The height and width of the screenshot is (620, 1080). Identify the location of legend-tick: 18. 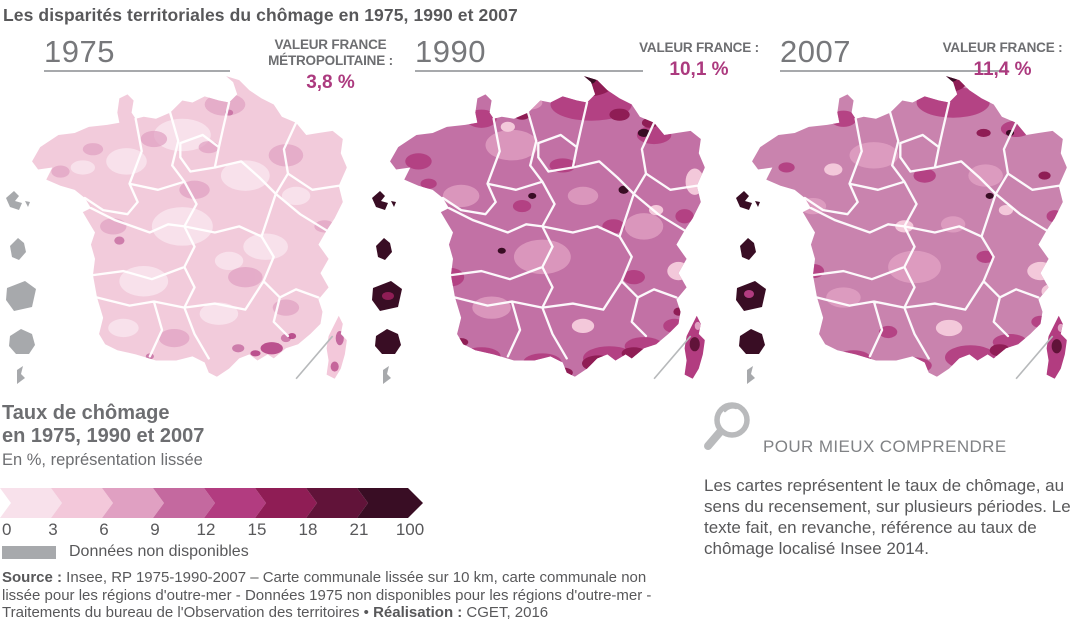
(308, 529).